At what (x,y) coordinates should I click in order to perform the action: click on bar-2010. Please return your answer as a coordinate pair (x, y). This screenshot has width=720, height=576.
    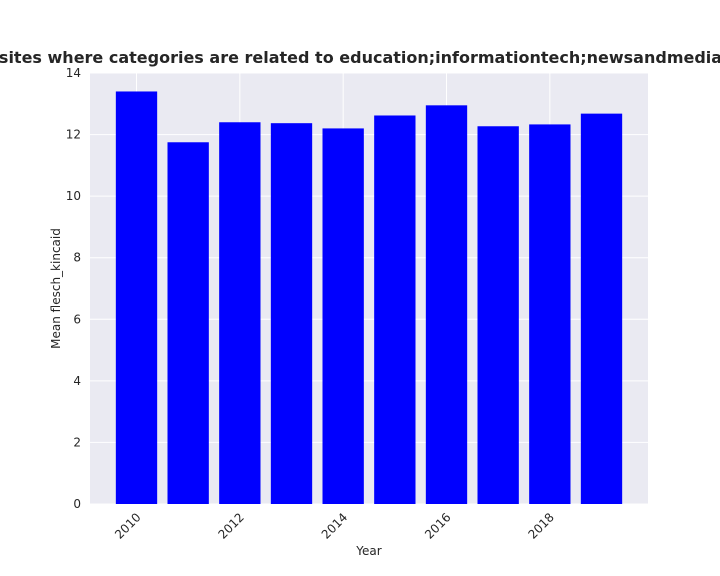
    Looking at the image, I should click on (136, 297).